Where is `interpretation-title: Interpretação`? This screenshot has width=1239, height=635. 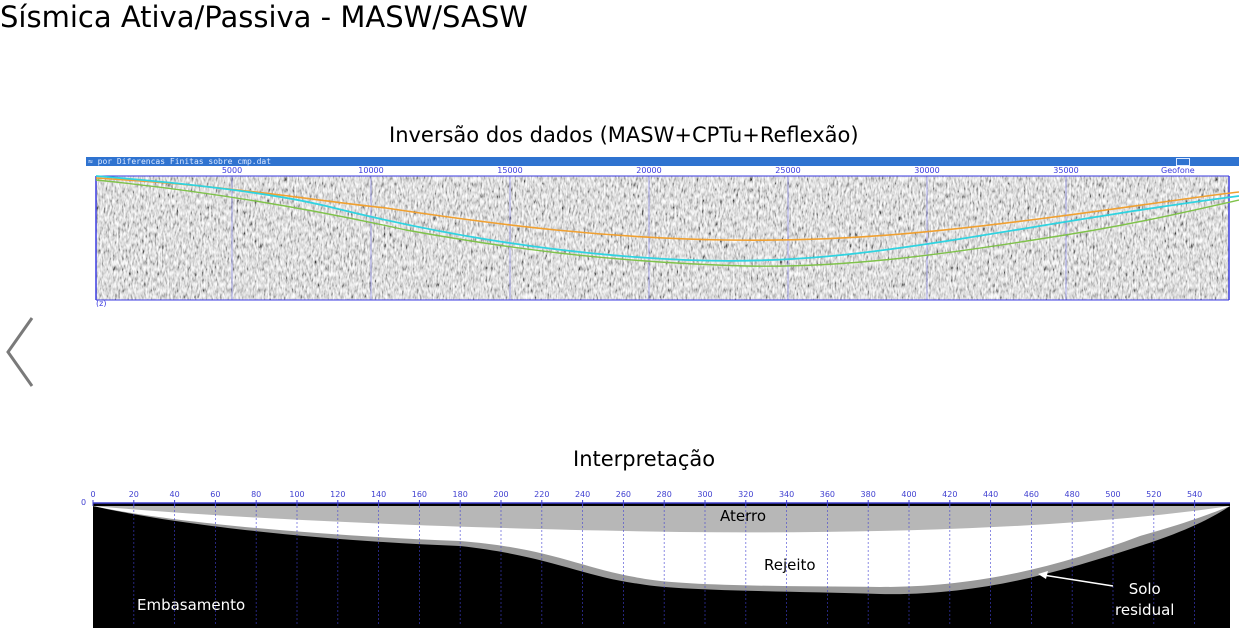 interpretation-title: Interpretação is located at coordinates (644, 459).